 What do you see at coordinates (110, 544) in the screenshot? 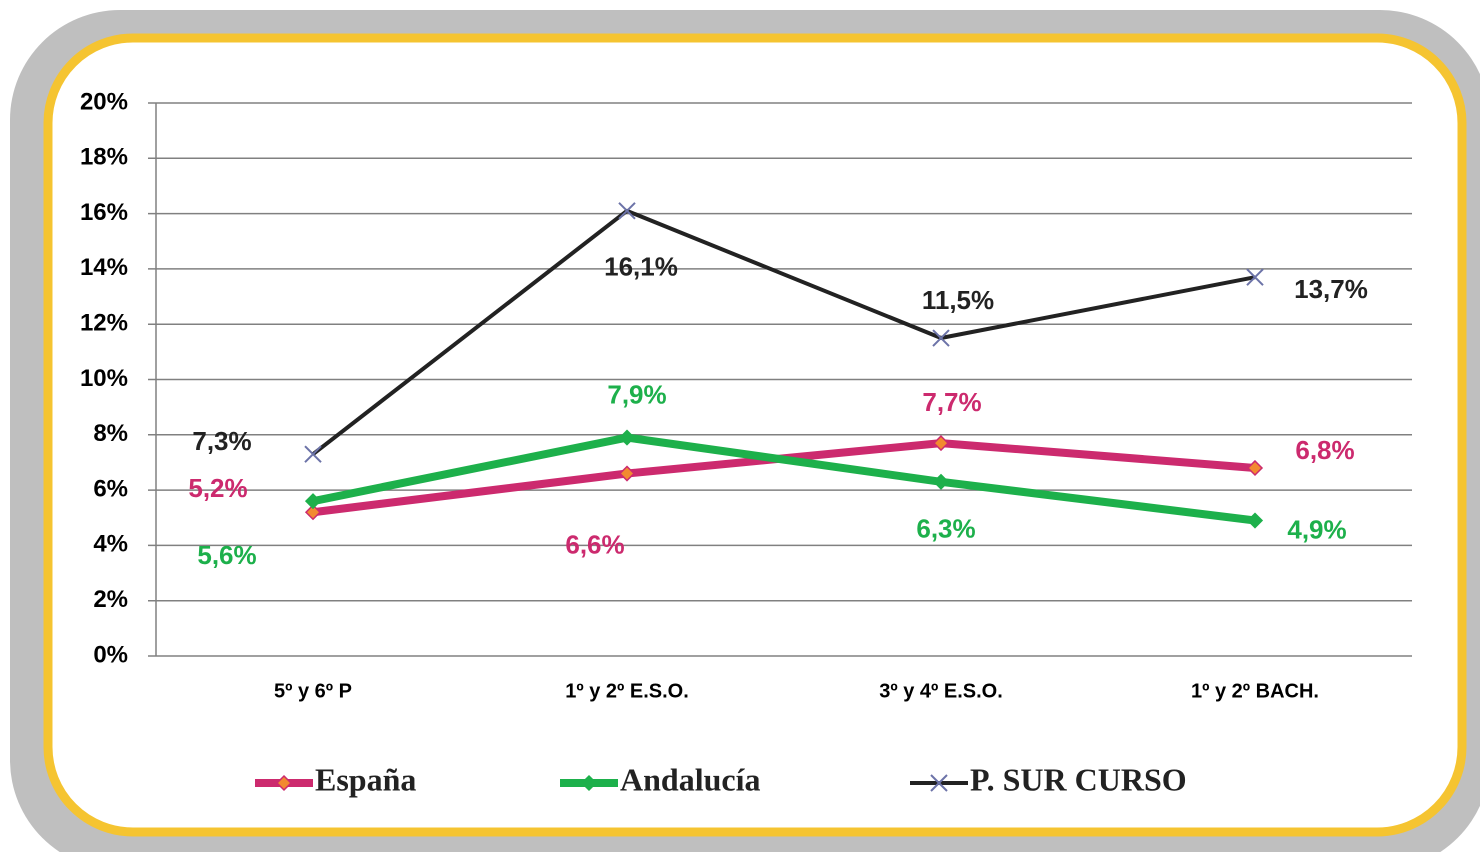
I see `y-tick-label: 4%` at bounding box center [110, 544].